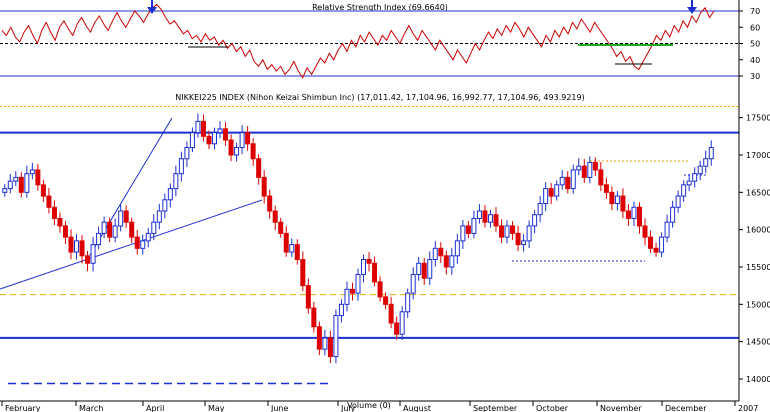  I want to click on x-label-11: 2007, so click(748, 408).